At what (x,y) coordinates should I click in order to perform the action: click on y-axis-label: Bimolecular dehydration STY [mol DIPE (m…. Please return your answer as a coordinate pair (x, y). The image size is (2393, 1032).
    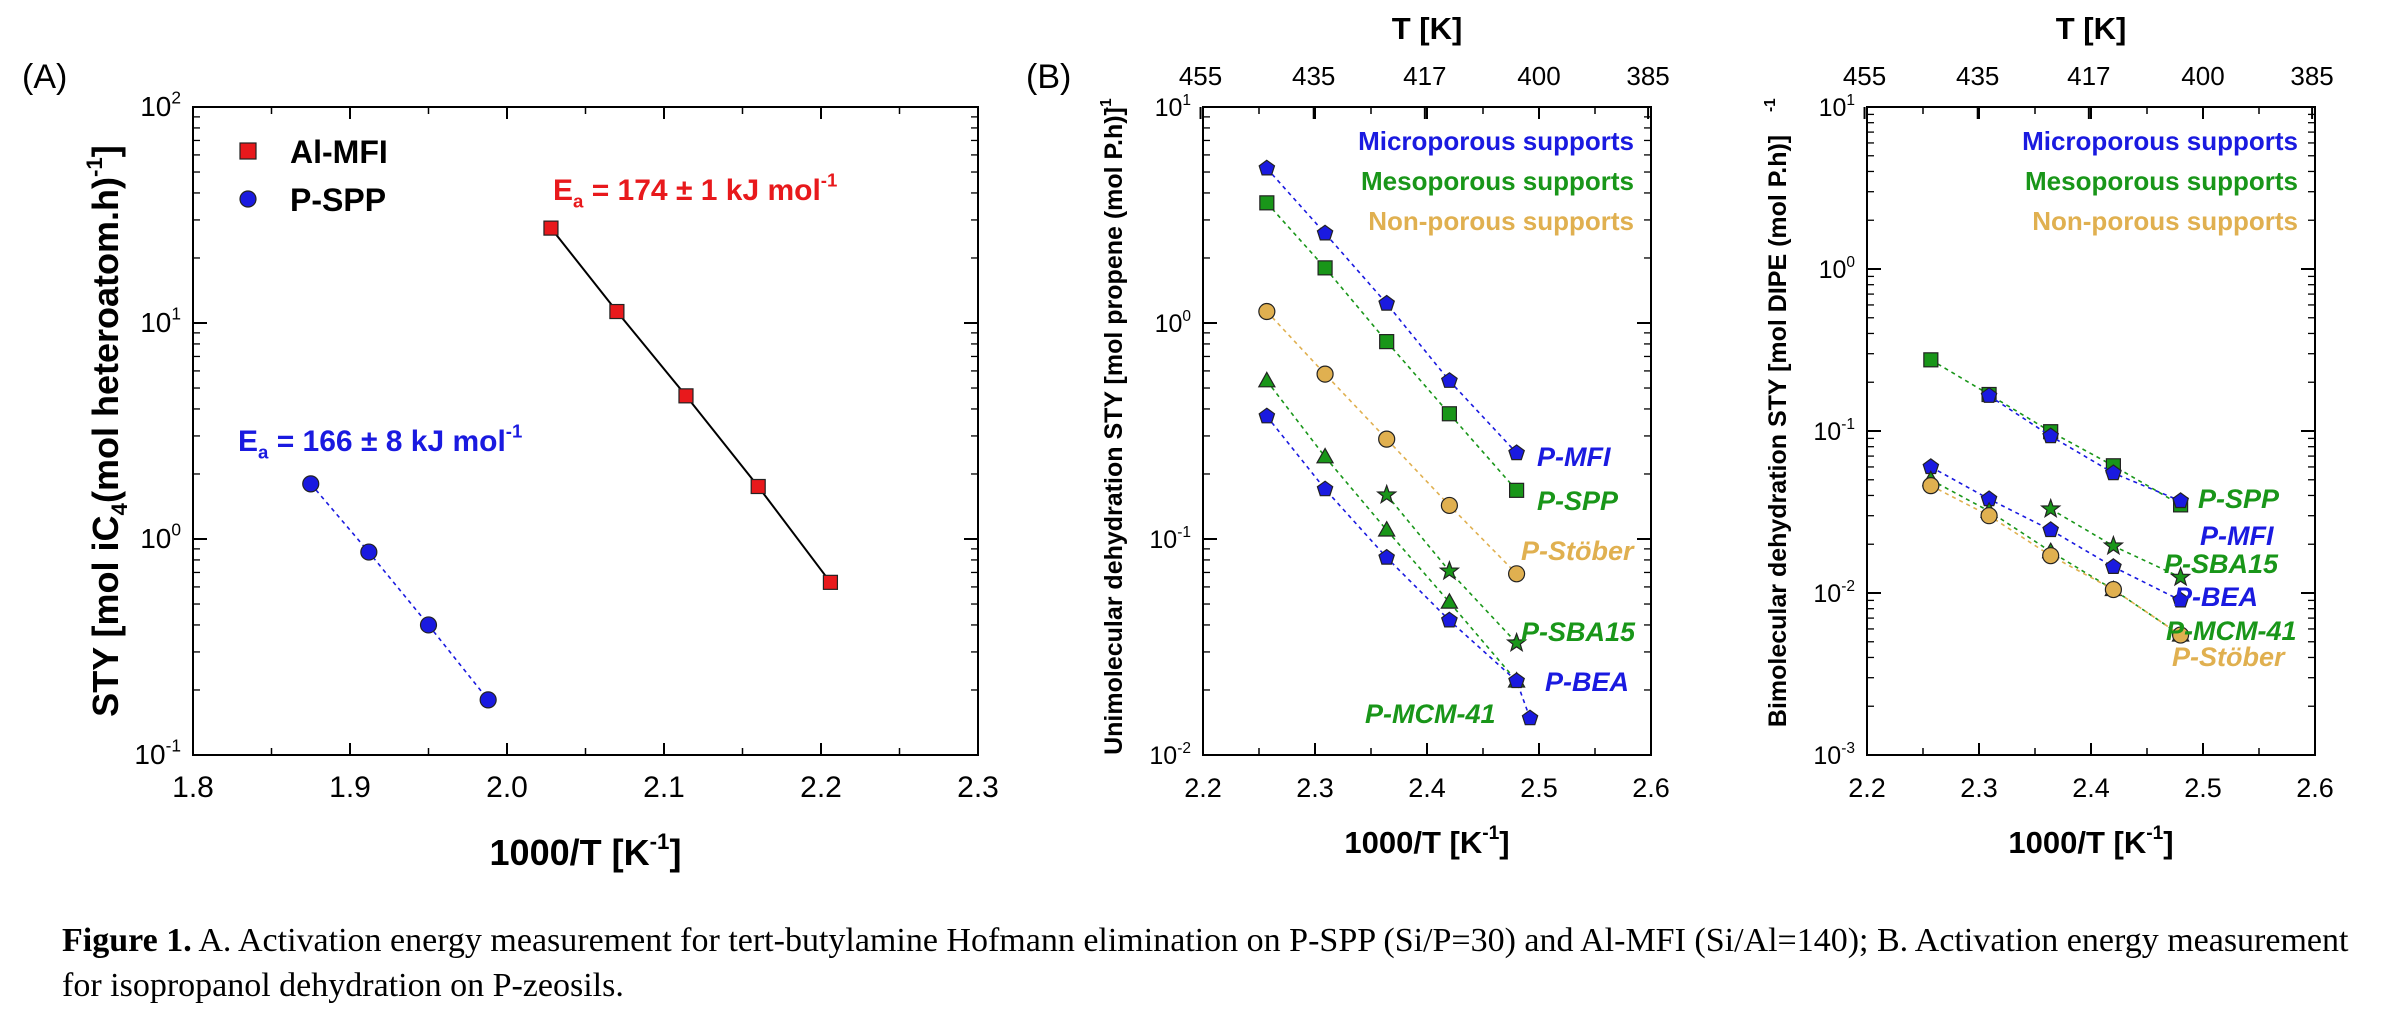
    Looking at the image, I should click on (1778, 431).